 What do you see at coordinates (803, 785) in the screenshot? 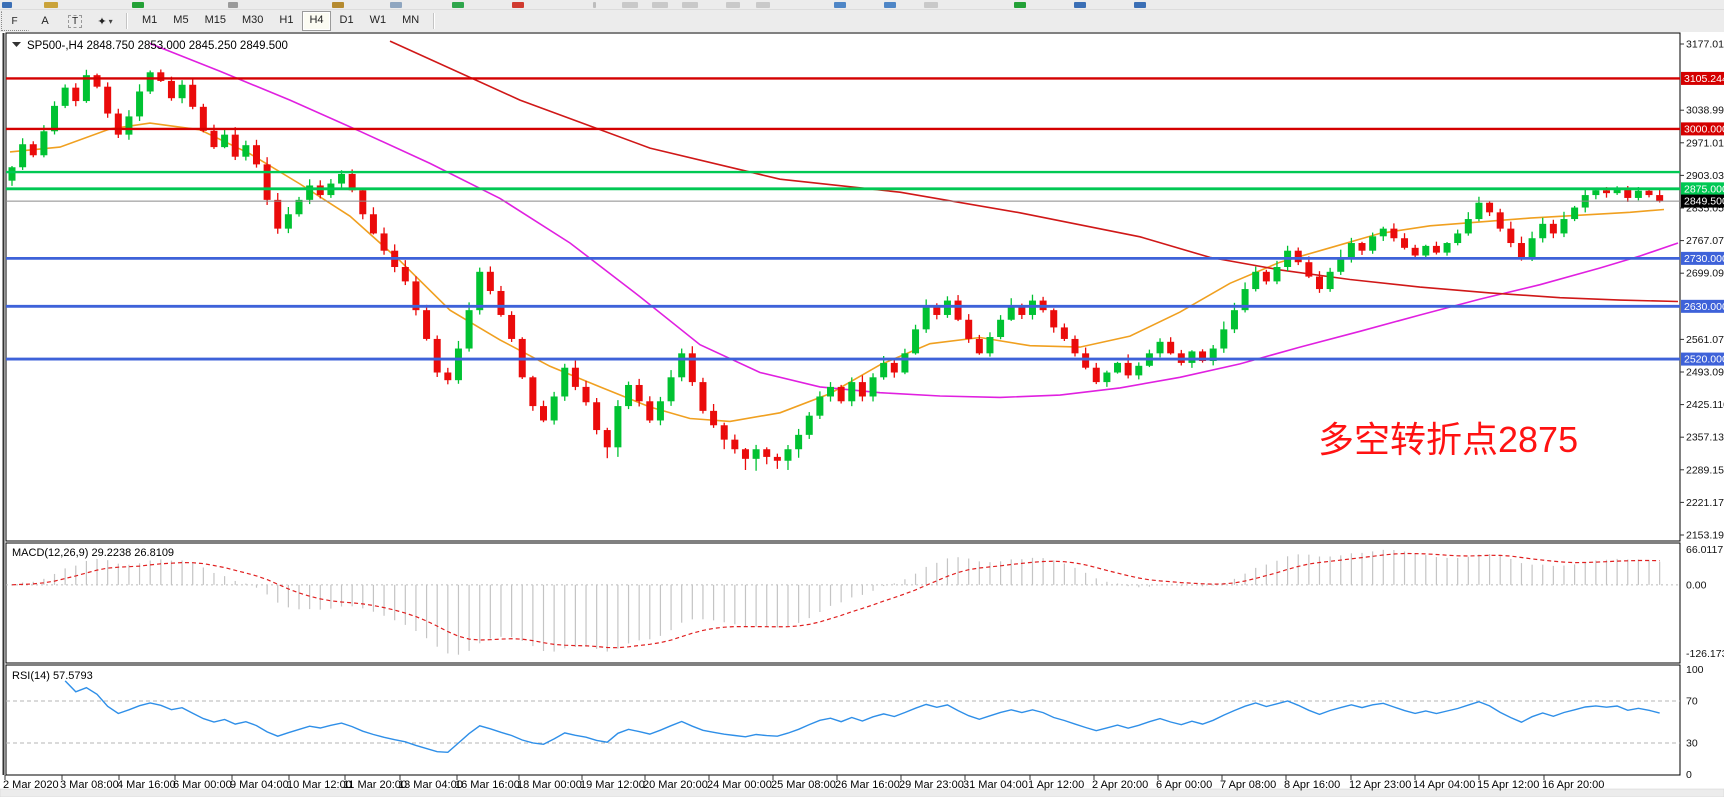
I see `time-axis-label: 25 Mar 08:00` at bounding box center [803, 785].